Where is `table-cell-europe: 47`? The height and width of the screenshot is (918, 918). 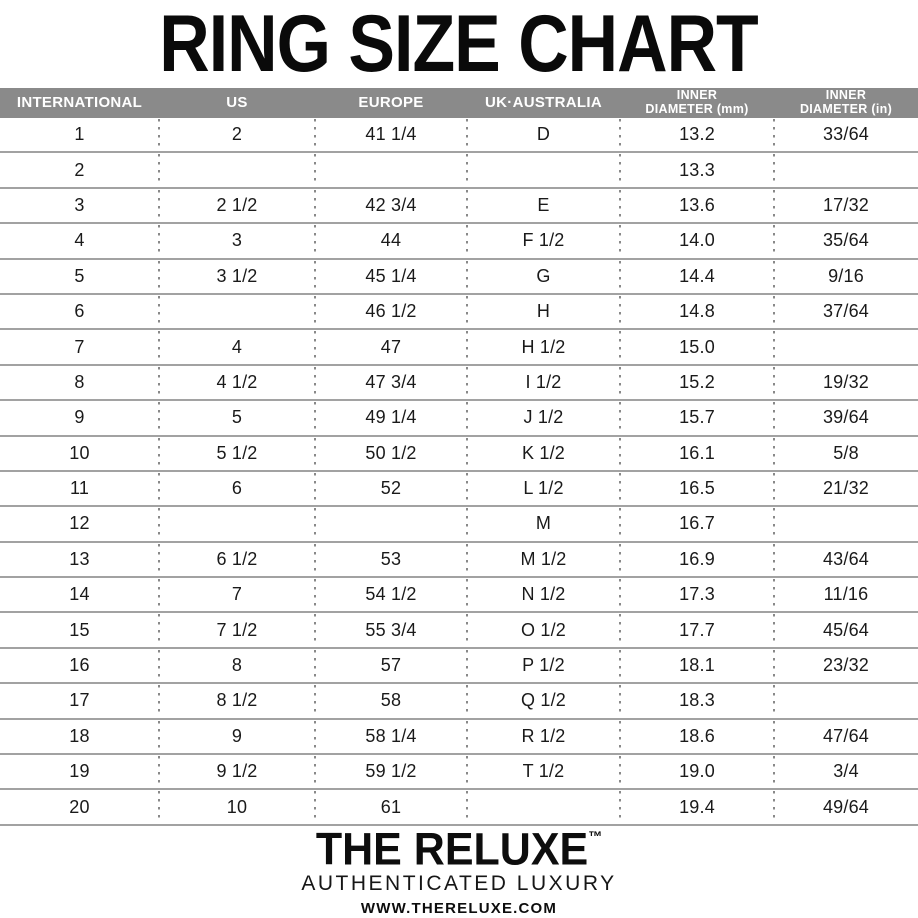 table-cell-europe: 47 is located at coordinates (391, 347).